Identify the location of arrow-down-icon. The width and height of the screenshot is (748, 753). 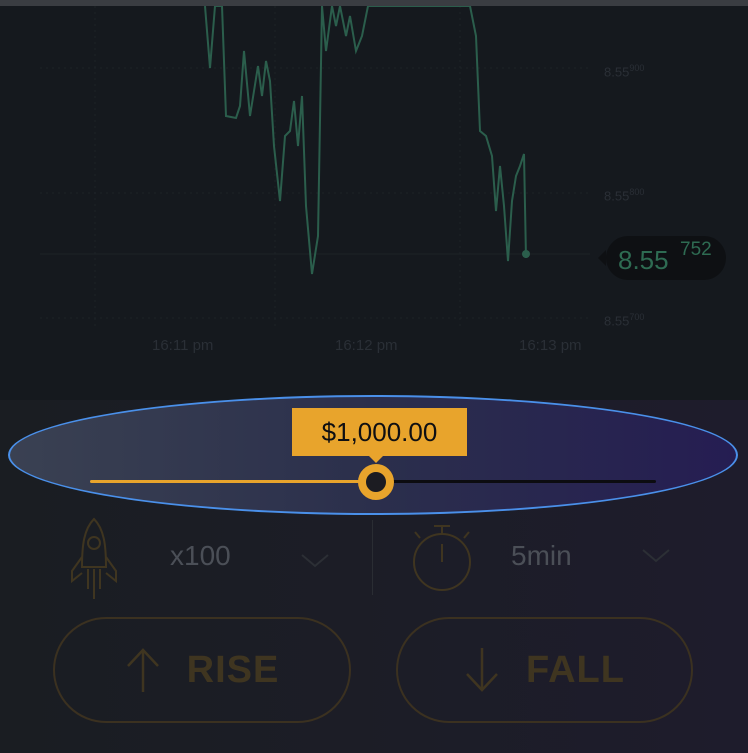
(482, 670).